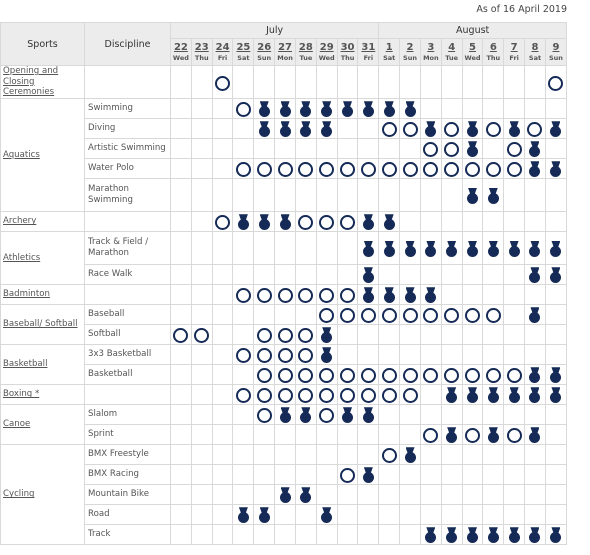 This screenshot has height=555, width=590. I want to click on day-header: 28 Tue, so click(305, 52).